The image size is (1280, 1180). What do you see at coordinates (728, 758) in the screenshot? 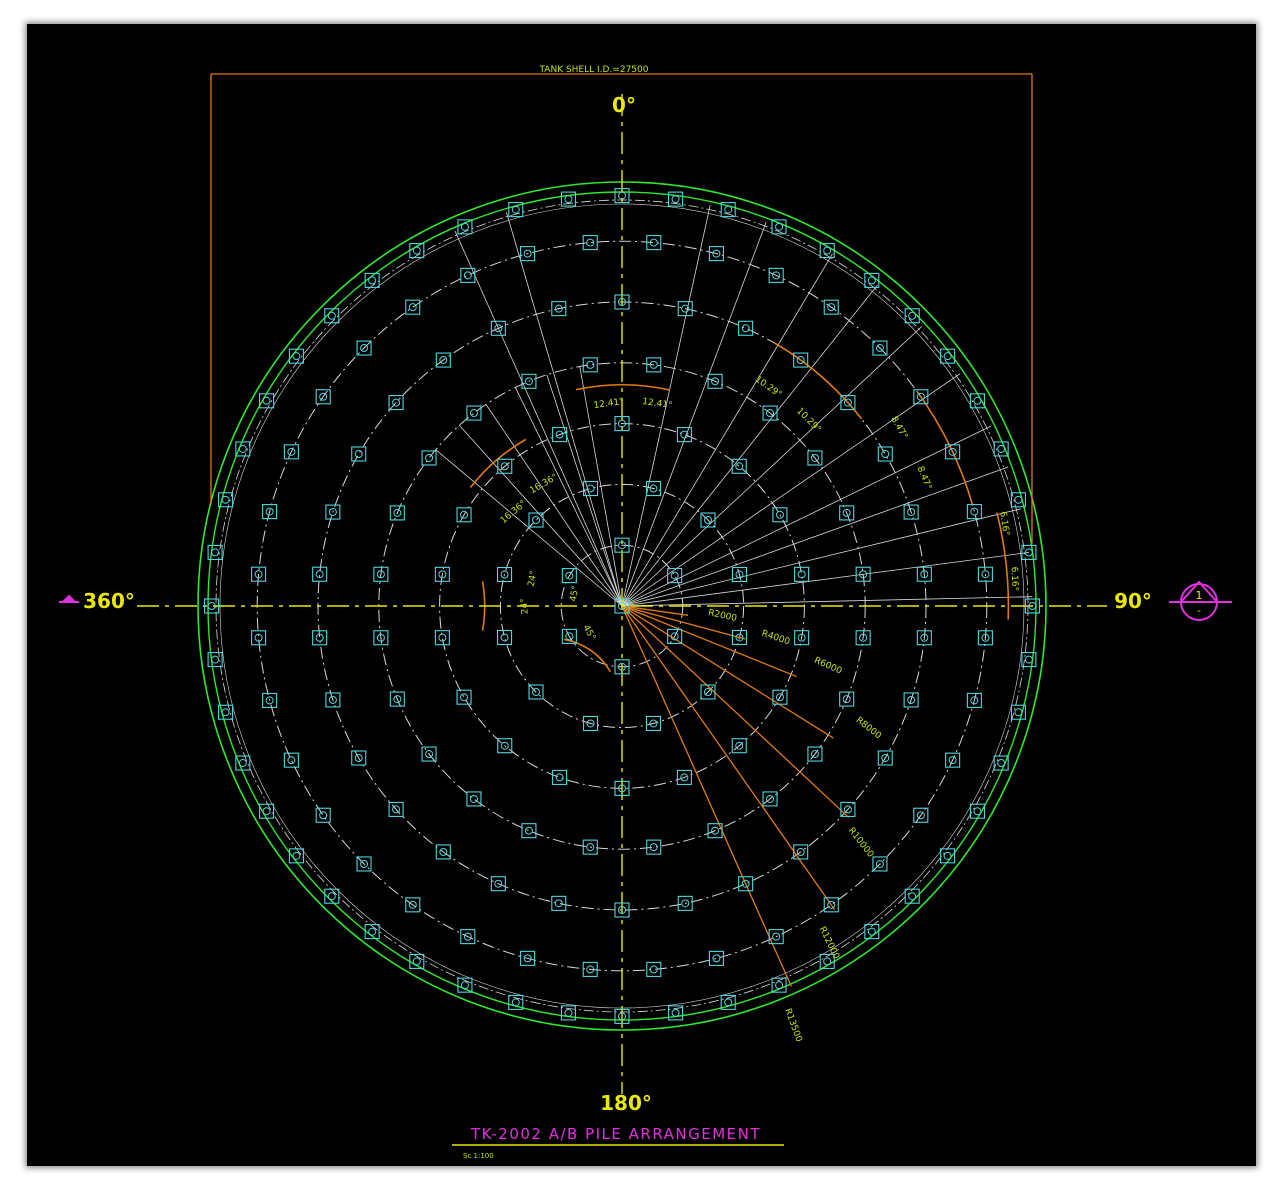
I see `radius-dimension-line` at bounding box center [728, 758].